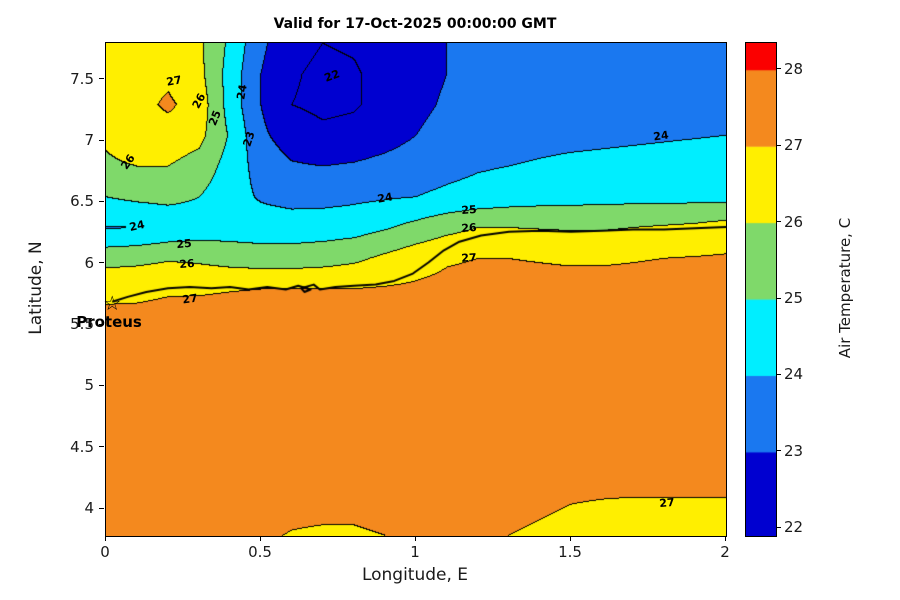 This screenshot has width=900, height=600. Describe the element at coordinates (82, 324) in the screenshot. I see `y-tick-label: 5.5` at that location.